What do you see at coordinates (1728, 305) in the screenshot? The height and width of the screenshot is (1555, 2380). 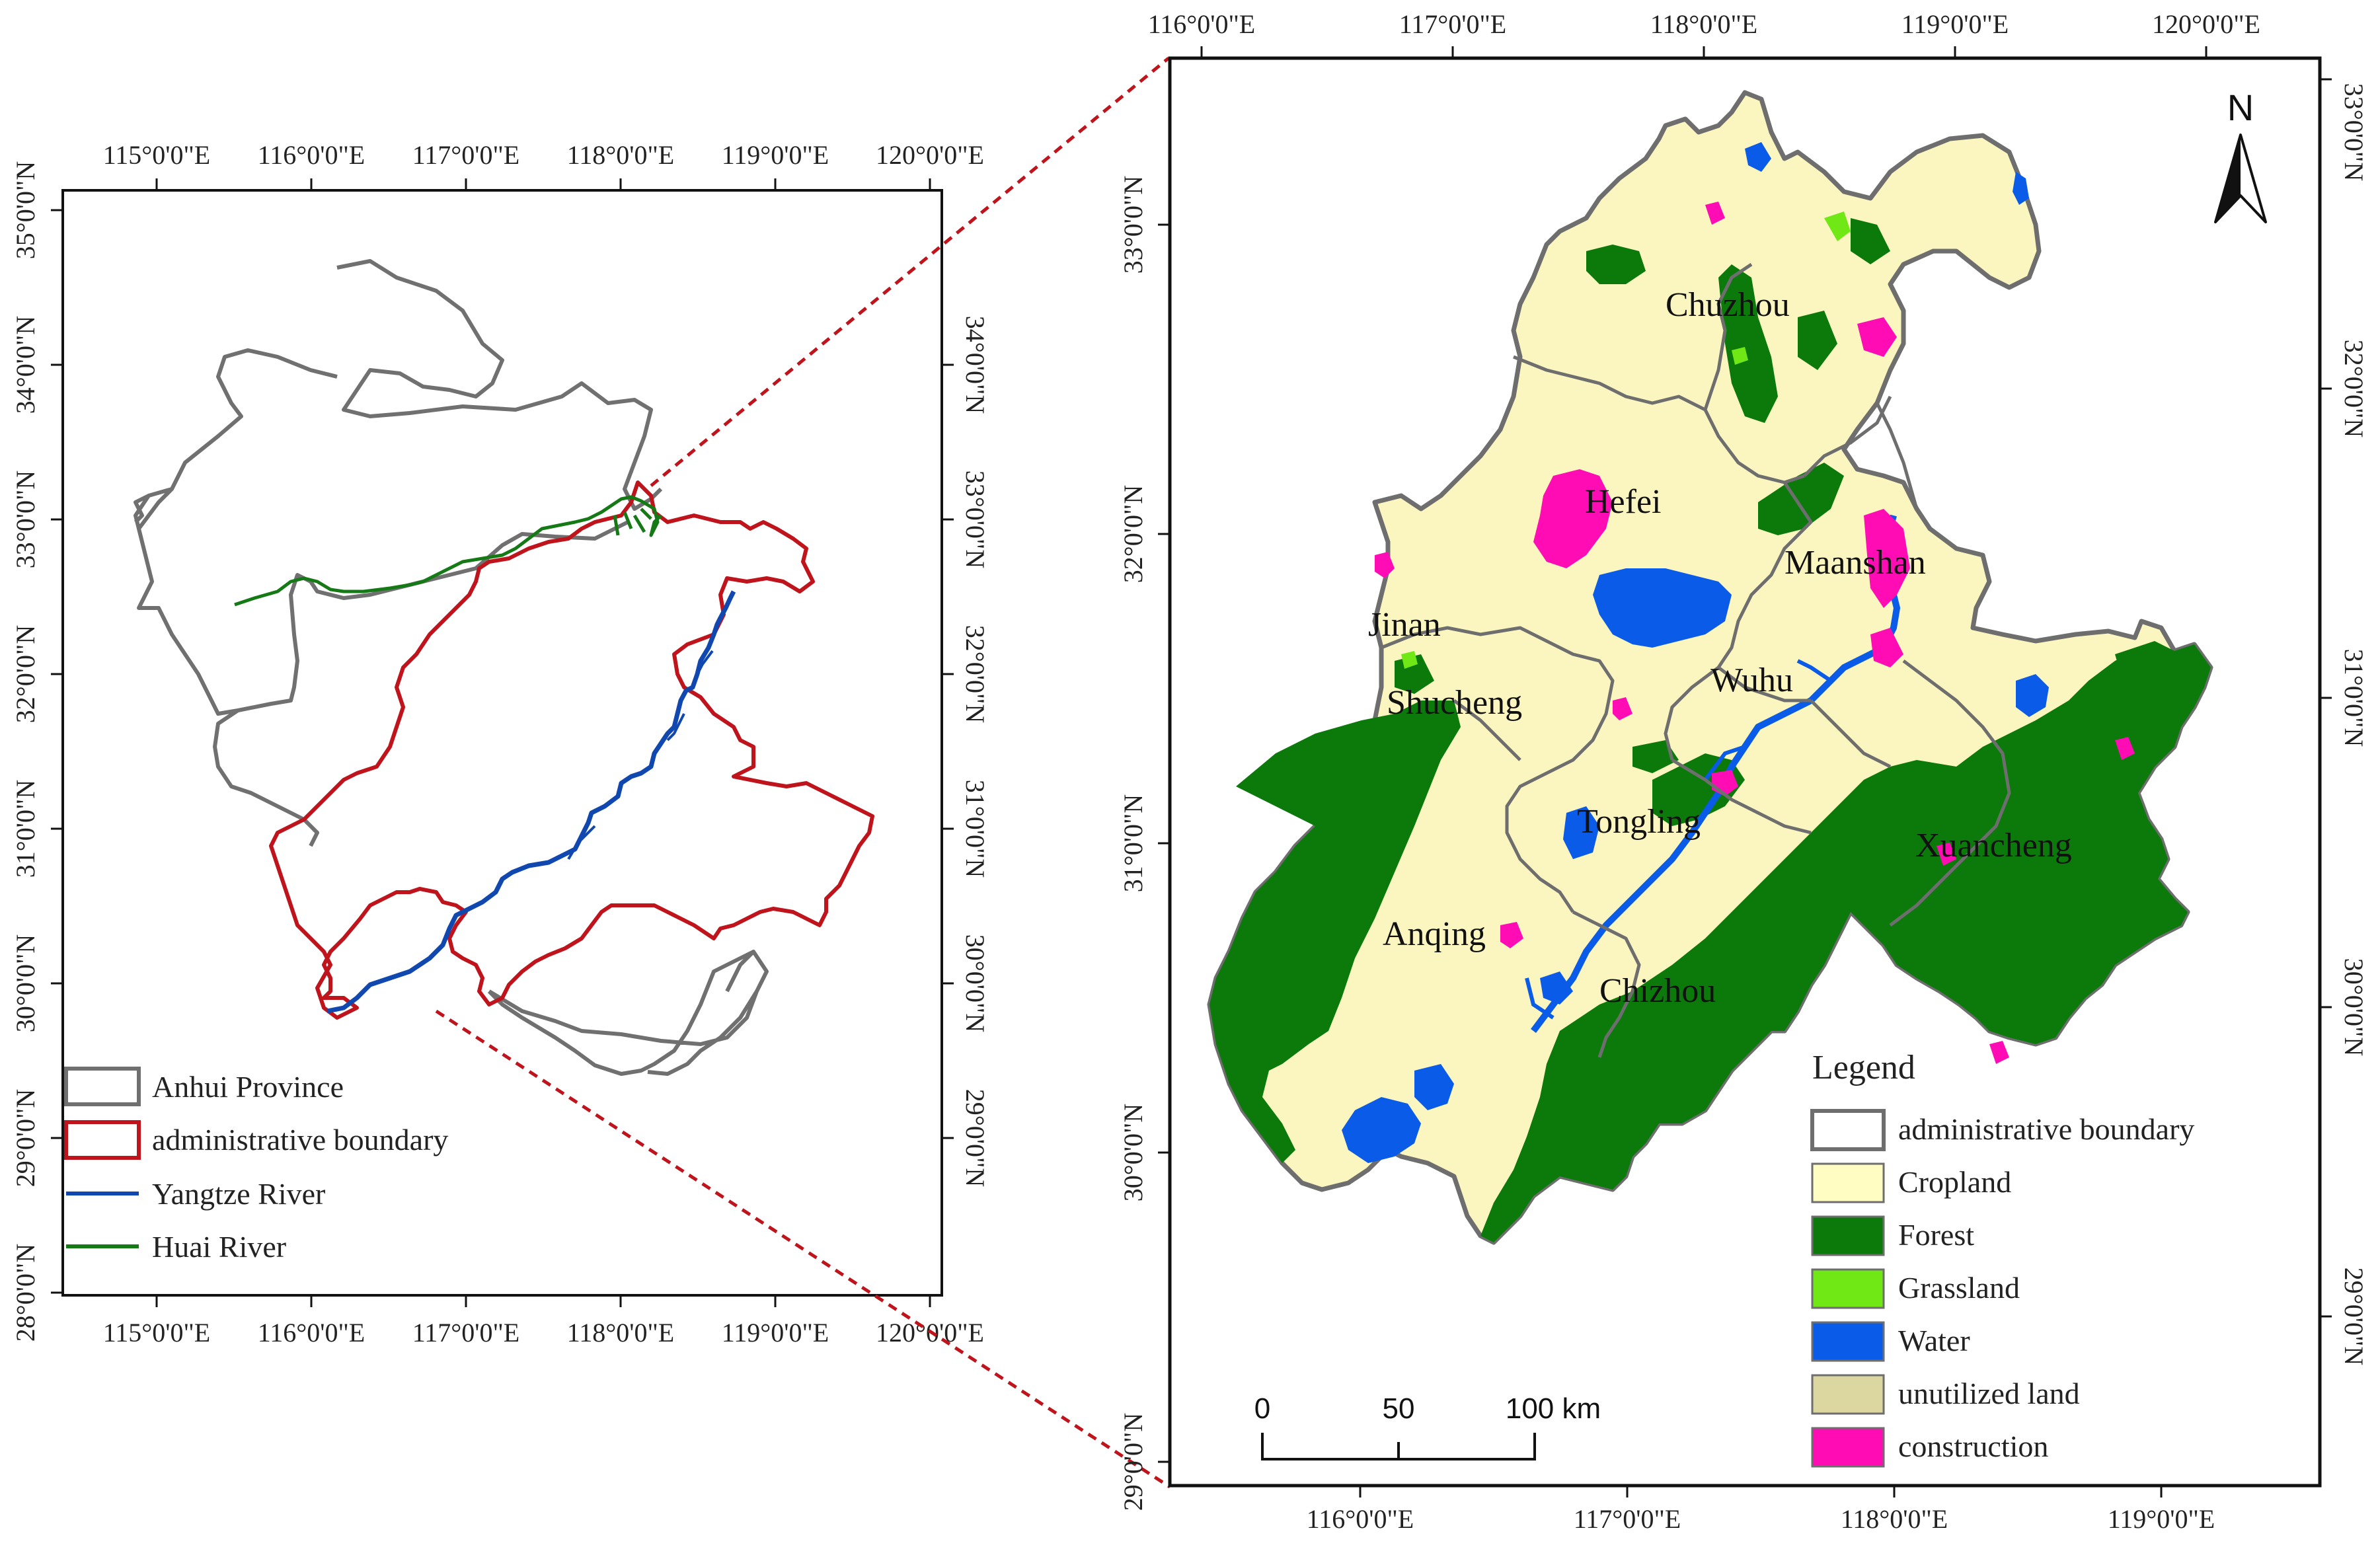 I see `city-label-chuzhou: Chuzhou` at bounding box center [1728, 305].